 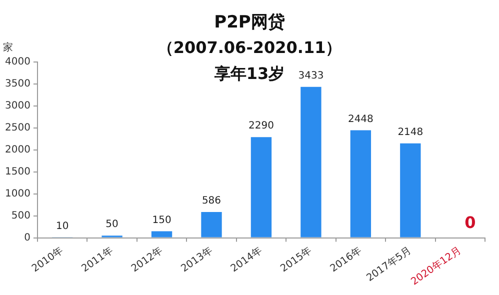 What do you see at coordinates (20, 216) in the screenshot?
I see `y-tick-label: 500` at bounding box center [20, 216].